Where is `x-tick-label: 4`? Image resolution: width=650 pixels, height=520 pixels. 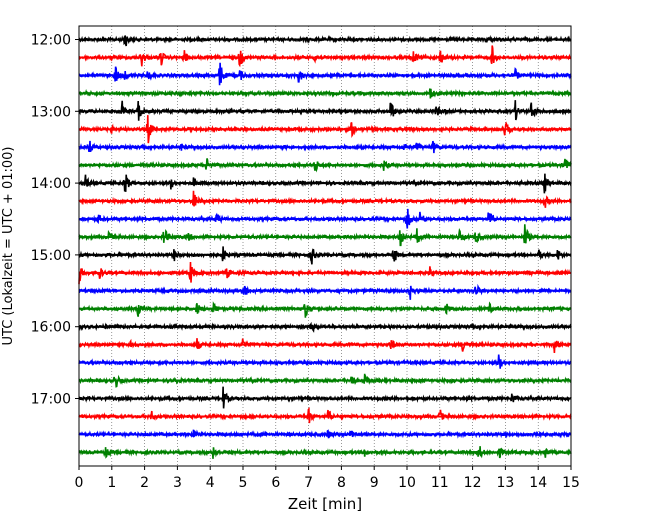 x-tick-label: 4 is located at coordinates (210, 483).